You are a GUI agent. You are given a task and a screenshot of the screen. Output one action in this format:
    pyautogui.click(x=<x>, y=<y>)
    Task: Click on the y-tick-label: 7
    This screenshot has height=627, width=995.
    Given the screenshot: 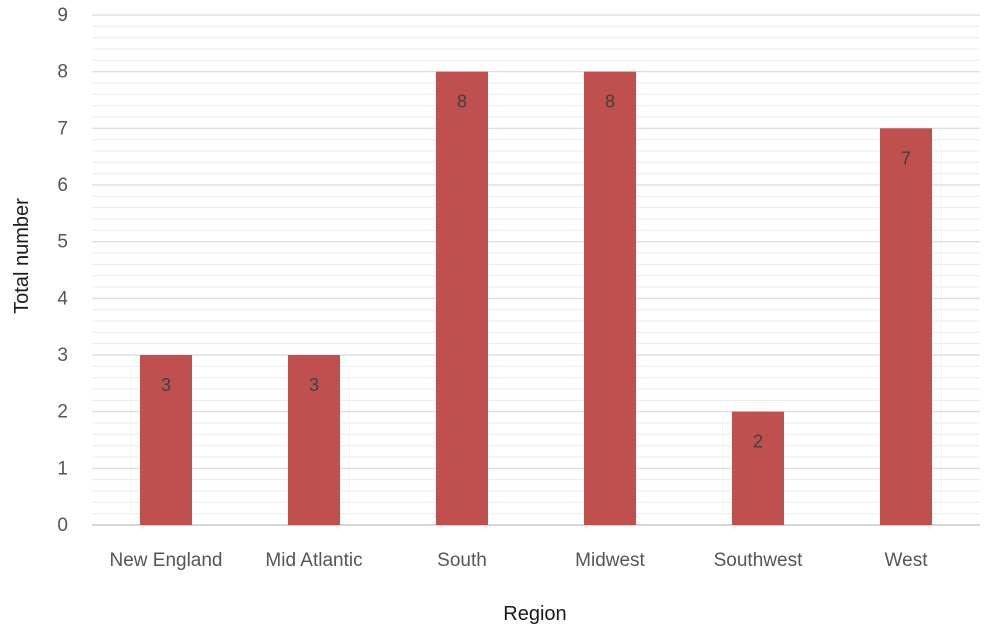 What is the action you would take?
    pyautogui.click(x=62, y=128)
    